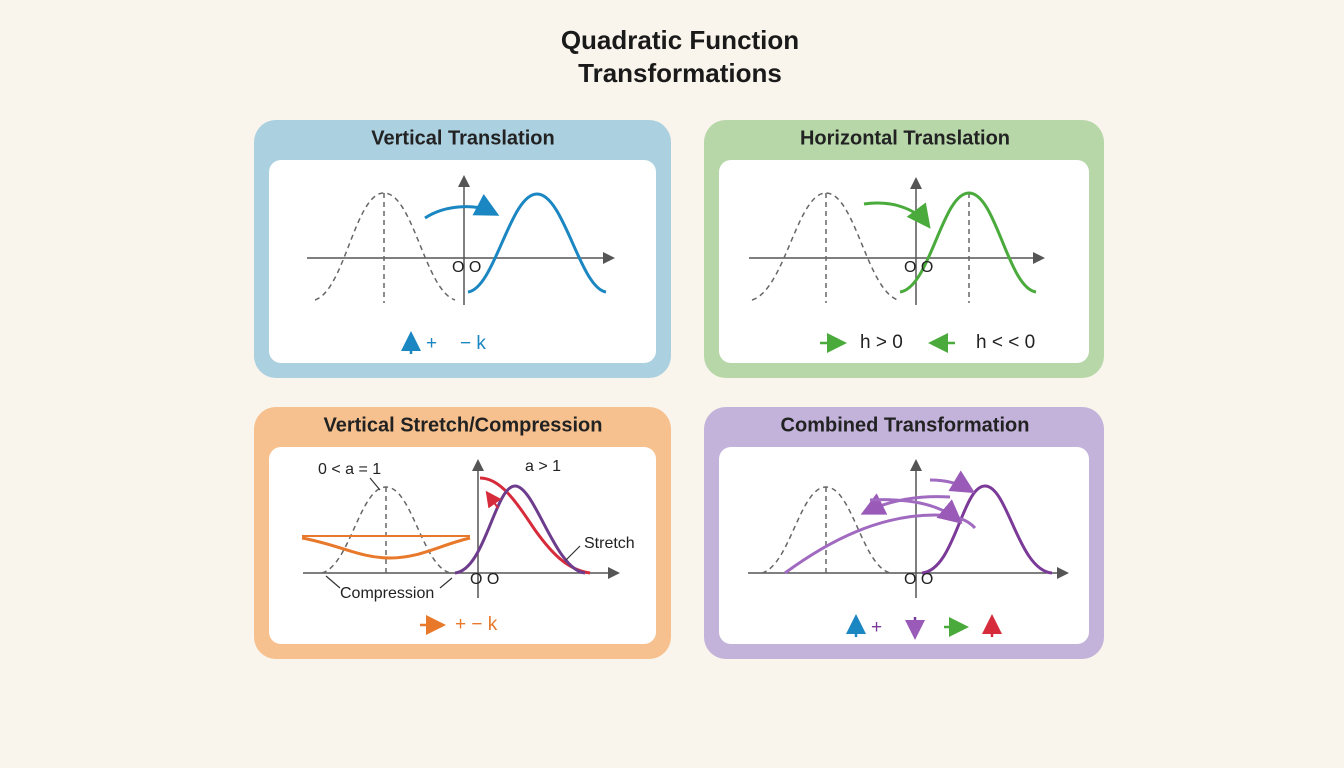  Describe the element at coordinates (349, 469) in the screenshot. I see `annotation: 0 < a = 1` at that location.